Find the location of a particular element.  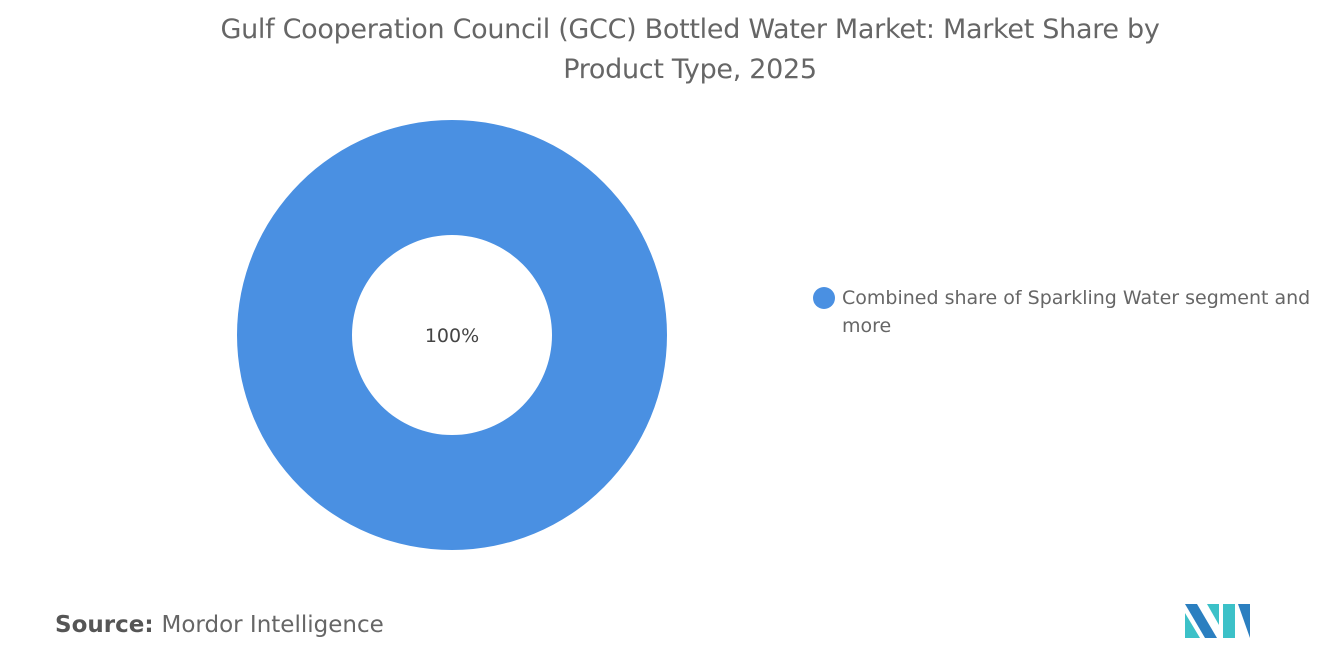

source-value: Mordor Intelligence is located at coordinates (272, 625).